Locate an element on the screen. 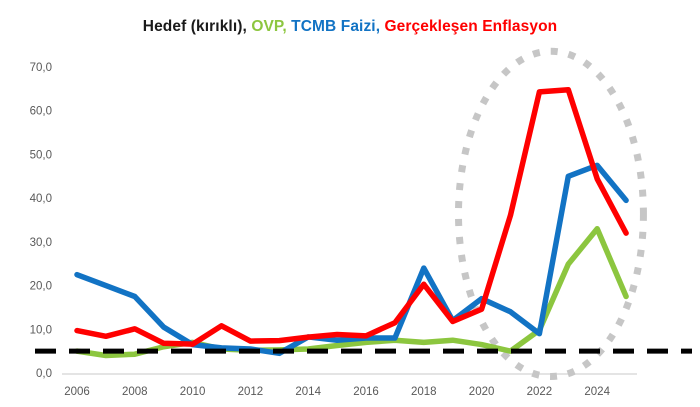  x-axis-tick-labels: 2006 2008 2010 2012 2014 2016 2018 2020 2022 2024 is located at coordinates (337, 392).